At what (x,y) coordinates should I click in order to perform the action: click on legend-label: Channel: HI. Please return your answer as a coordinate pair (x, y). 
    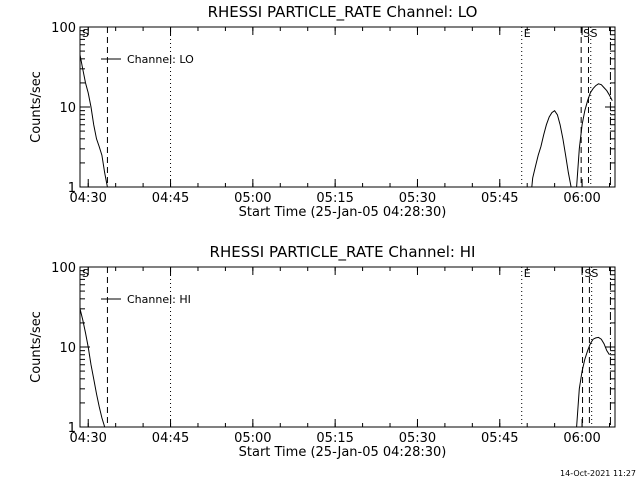
    Looking at the image, I should click on (159, 299).